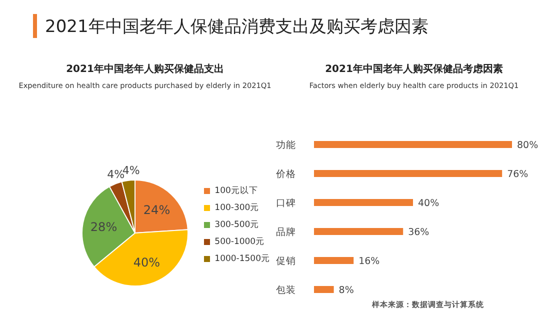 This screenshot has width=553, height=320. Describe the element at coordinates (285, 174) in the screenshot. I see `y-tick-label: 价格` at that location.